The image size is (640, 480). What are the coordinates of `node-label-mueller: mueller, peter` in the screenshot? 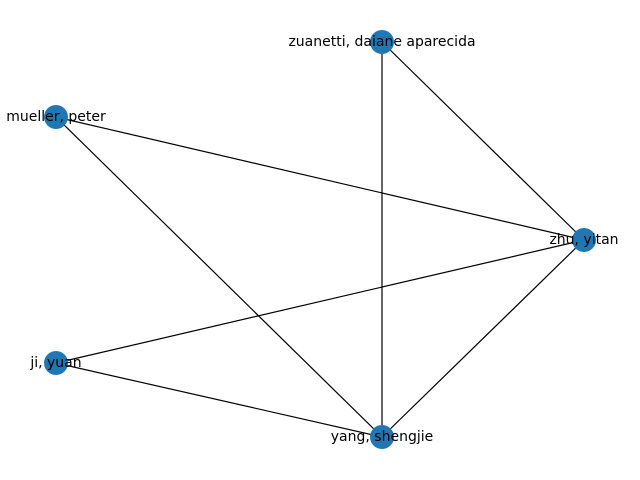 It's located at (56, 117).